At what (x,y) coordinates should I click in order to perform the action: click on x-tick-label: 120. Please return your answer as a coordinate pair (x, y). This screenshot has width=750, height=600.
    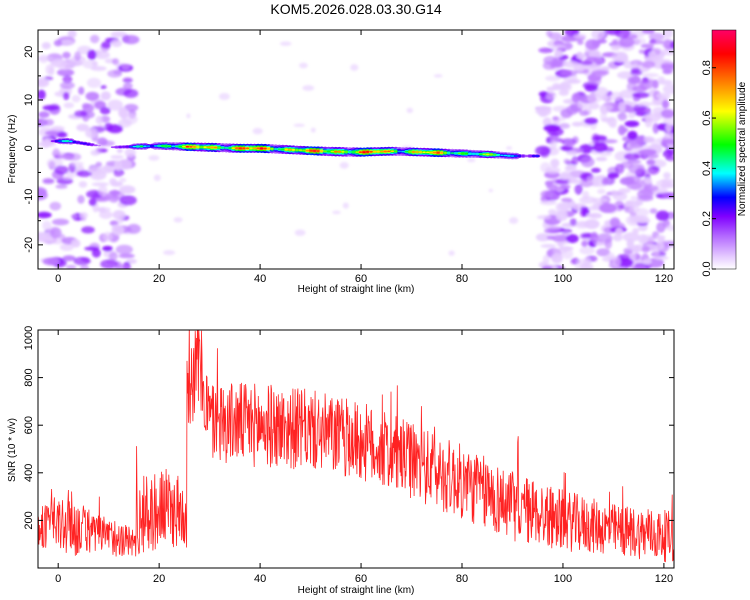
    Looking at the image, I should click on (664, 279).